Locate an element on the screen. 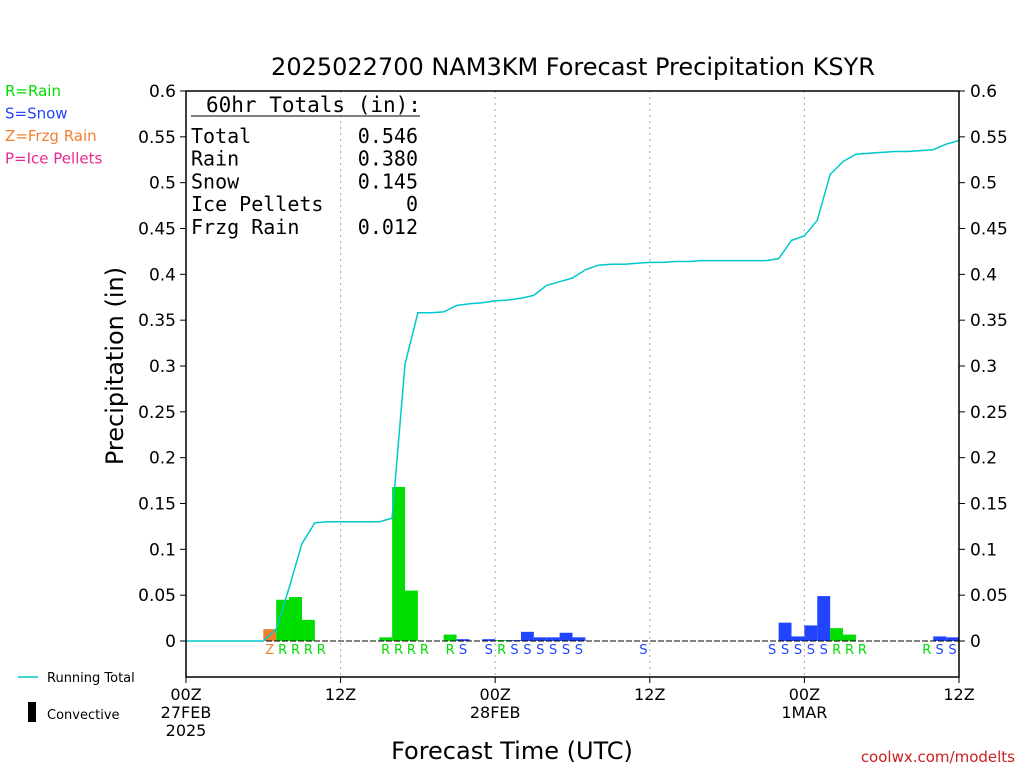 The height and width of the screenshot is (768, 1024). y-tick-label-right: 0.2 is located at coordinates (983, 459).